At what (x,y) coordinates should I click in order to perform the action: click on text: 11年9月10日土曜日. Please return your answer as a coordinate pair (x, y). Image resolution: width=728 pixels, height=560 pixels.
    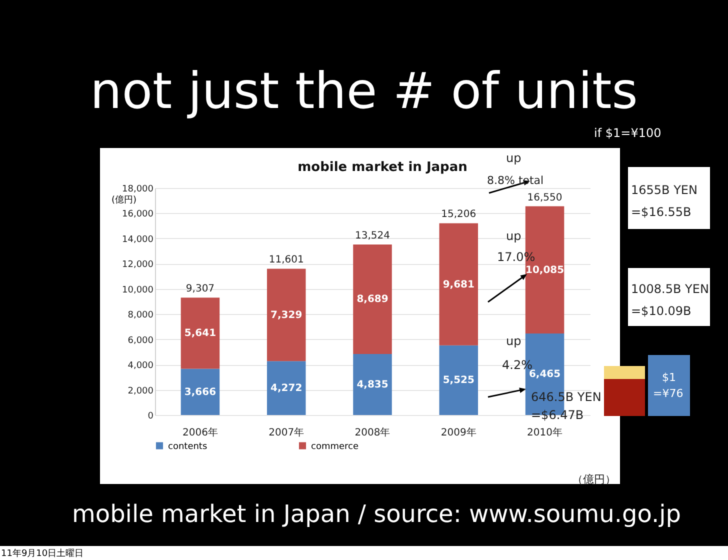
    Looking at the image, I should click on (42, 554).